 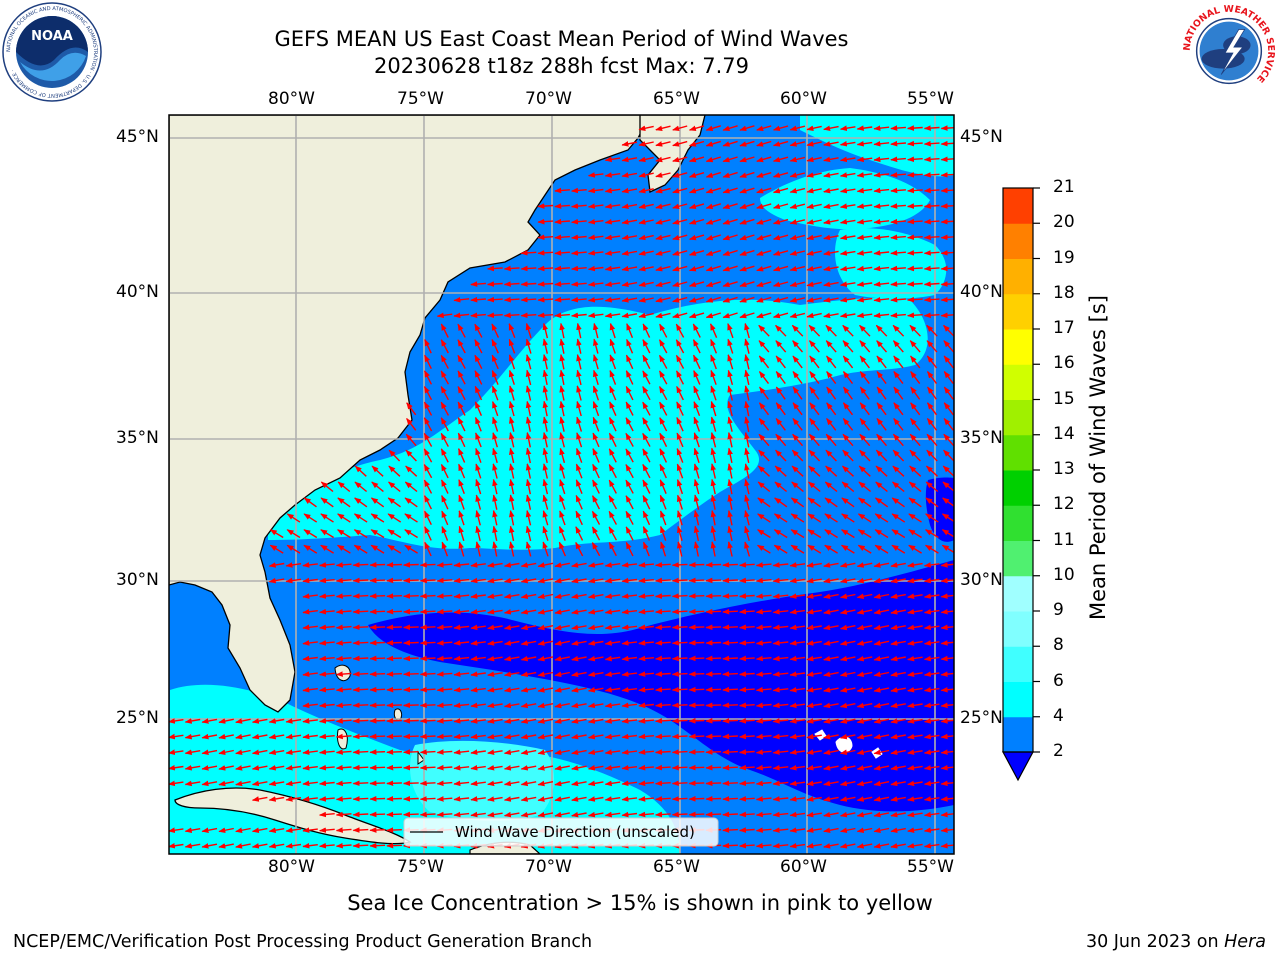 What do you see at coordinates (930, 867) in the screenshot?
I see `lon-label-bottom-55w: 55°W` at bounding box center [930, 867].